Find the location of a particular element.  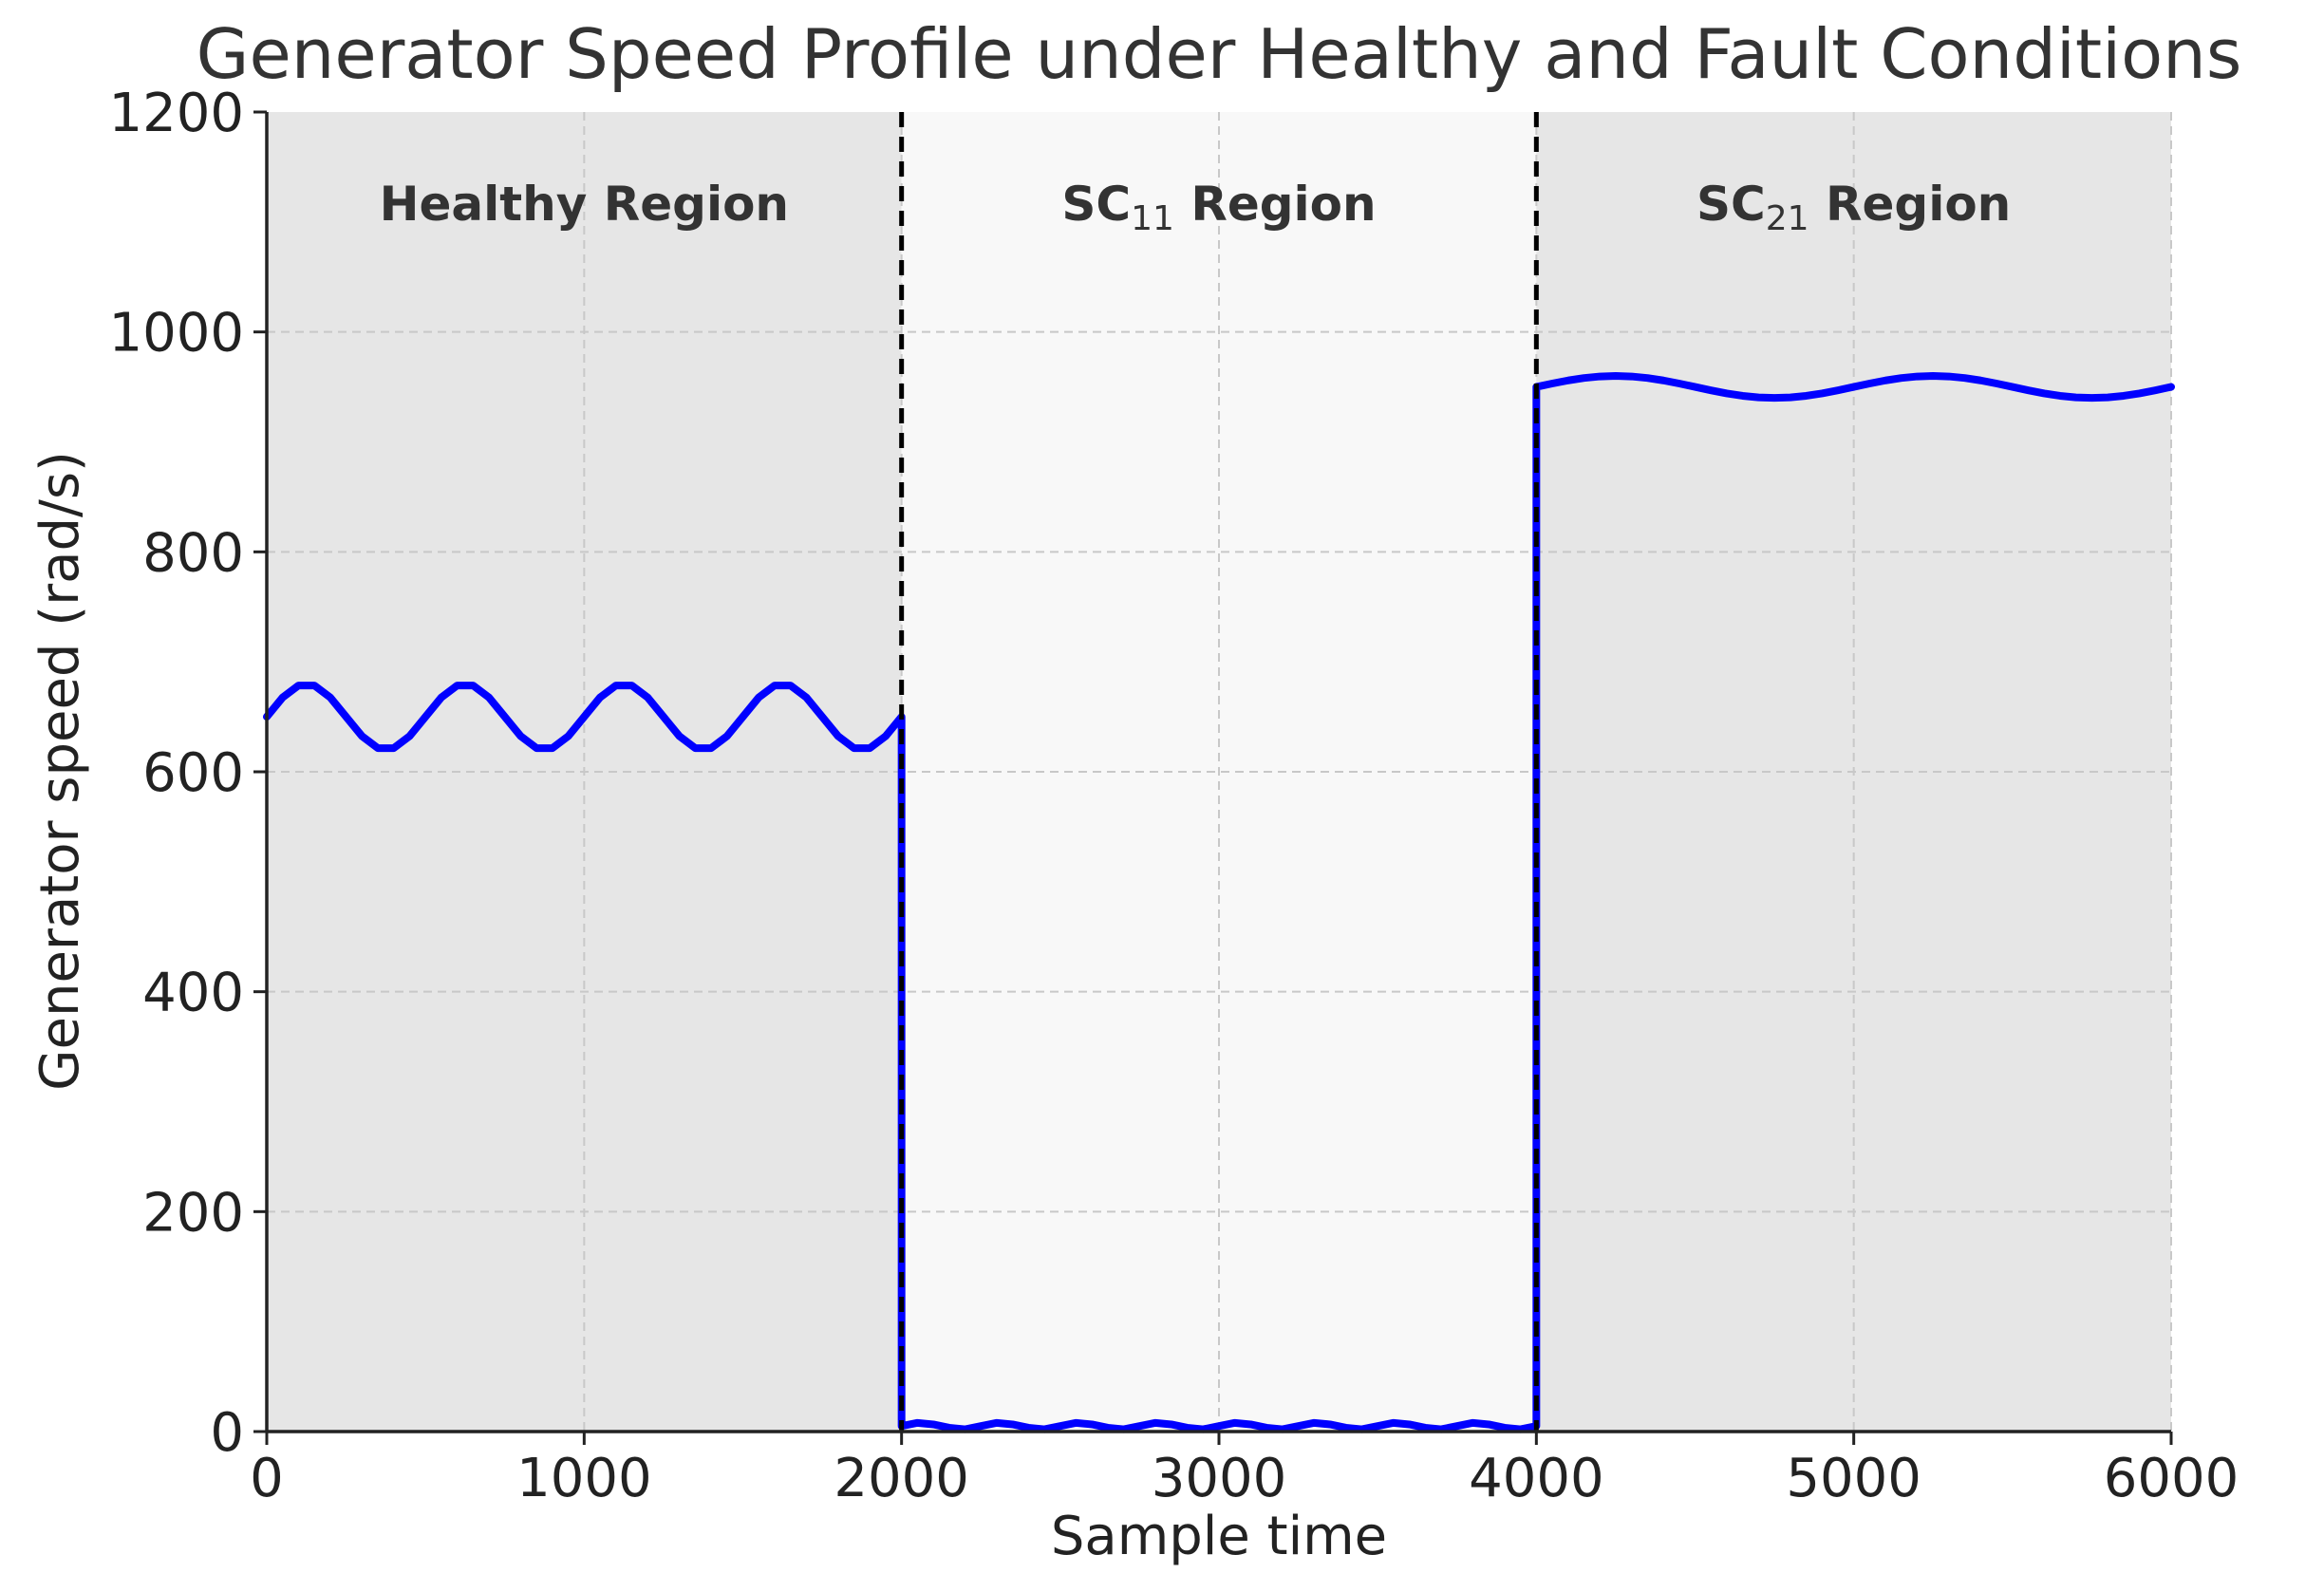

x-tick-label-5: 5000 is located at coordinates (1853, 1478).